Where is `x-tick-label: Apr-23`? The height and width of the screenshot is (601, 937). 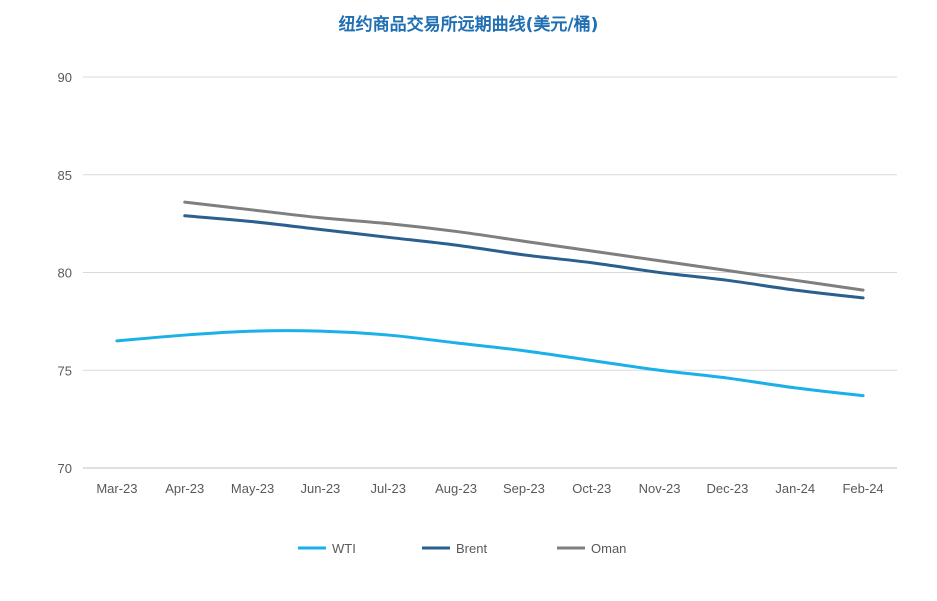
x-tick-label: Apr-23 is located at coordinates (184, 488).